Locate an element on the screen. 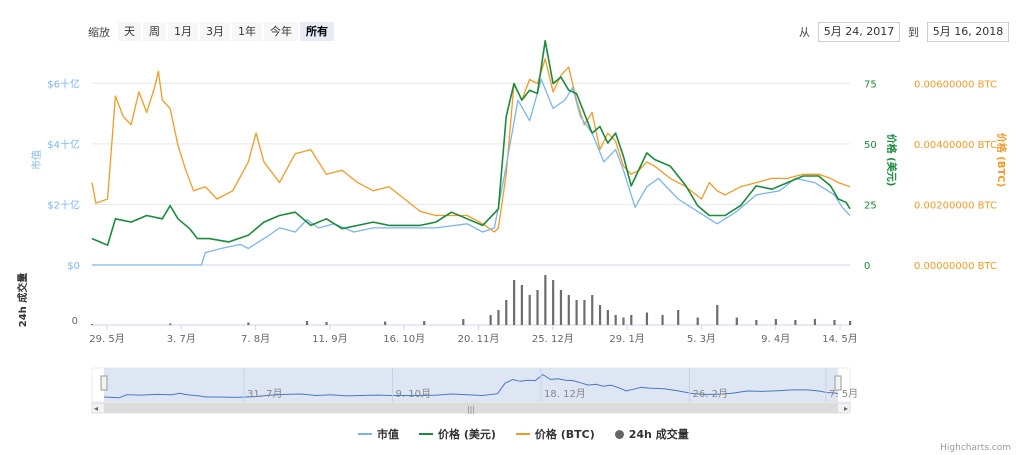 Image resolution: width=1021 pixels, height=455 pixels. navigator-tick-label: 26. 2月 is located at coordinates (710, 394).